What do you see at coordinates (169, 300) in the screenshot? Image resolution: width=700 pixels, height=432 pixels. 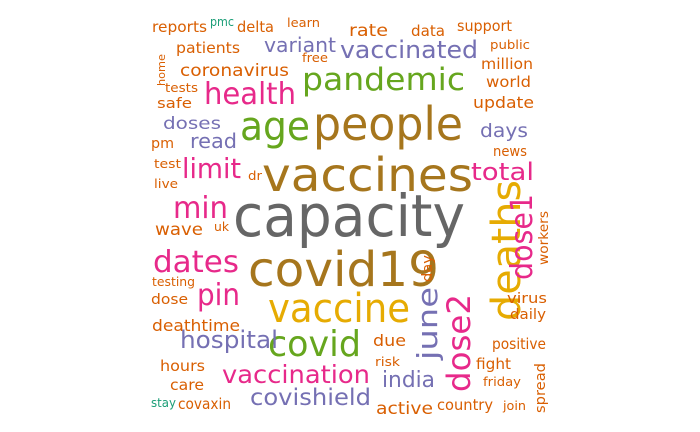 I see `word-dose: dose` at bounding box center [169, 300].